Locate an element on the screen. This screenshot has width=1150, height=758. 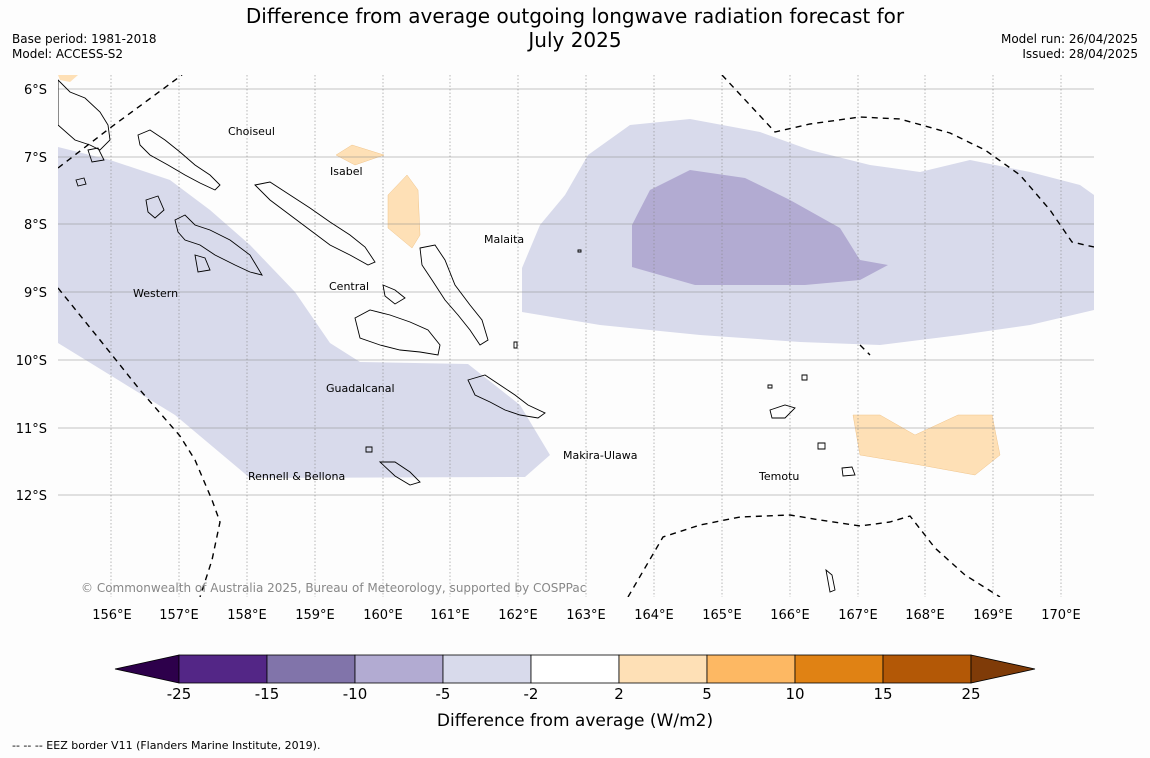
russell-islands-coast is located at coordinates (394, 294).